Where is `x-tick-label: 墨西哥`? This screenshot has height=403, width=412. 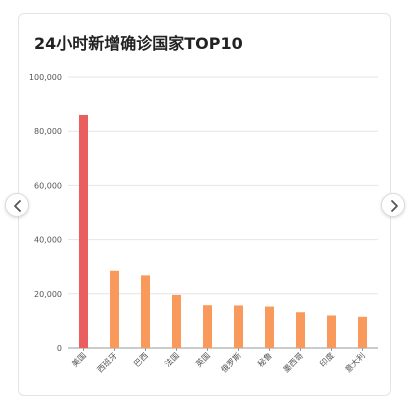
x-tick-label: 墨西哥 is located at coordinates (293, 362).